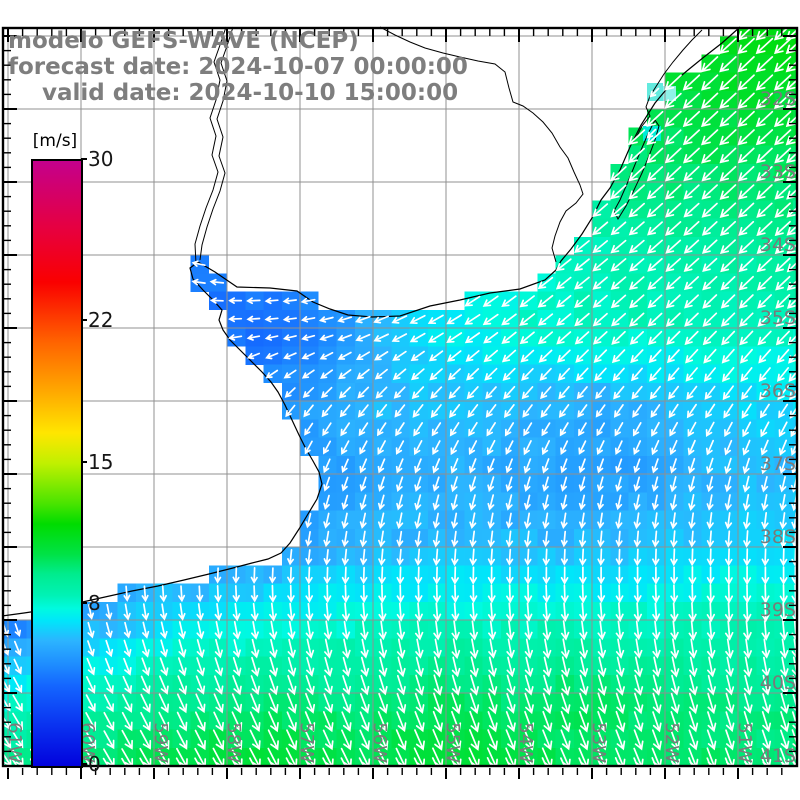 The image size is (800, 800). Describe the element at coordinates (778, 610) in the screenshot. I see `lat-label: 39S` at that location.